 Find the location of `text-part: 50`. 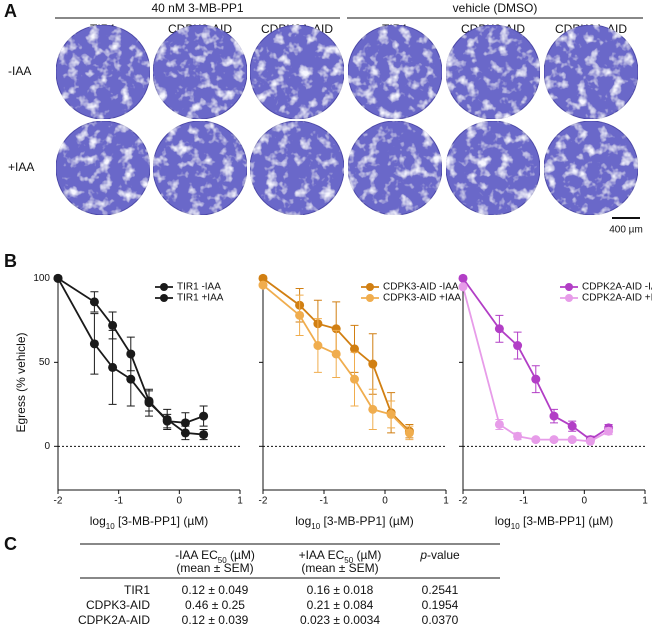

text-part: 50 is located at coordinates (222, 560).